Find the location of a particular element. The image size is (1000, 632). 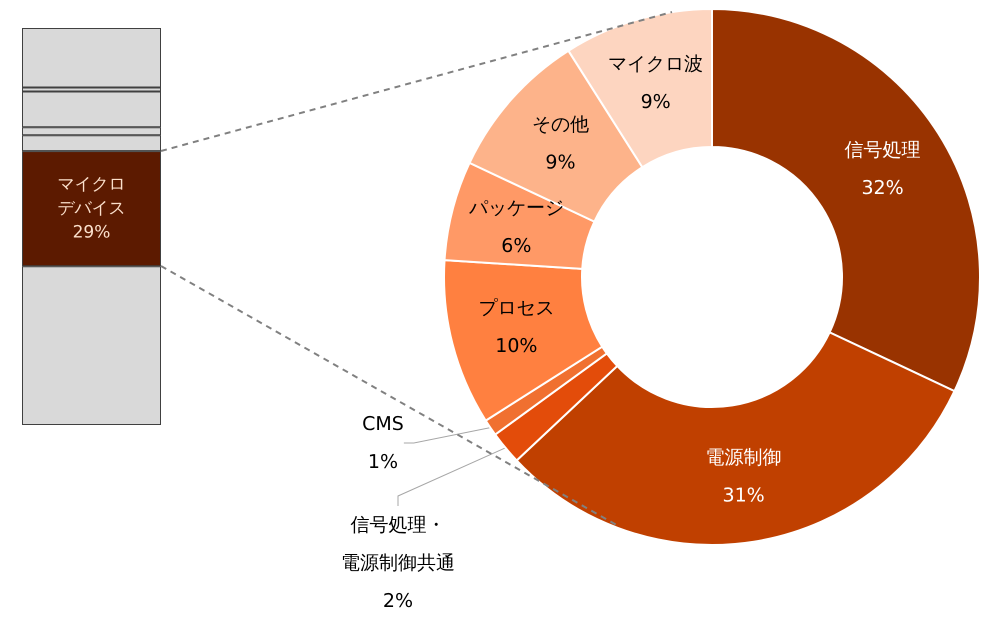

slice-label: 電源制御 is located at coordinates (744, 457).